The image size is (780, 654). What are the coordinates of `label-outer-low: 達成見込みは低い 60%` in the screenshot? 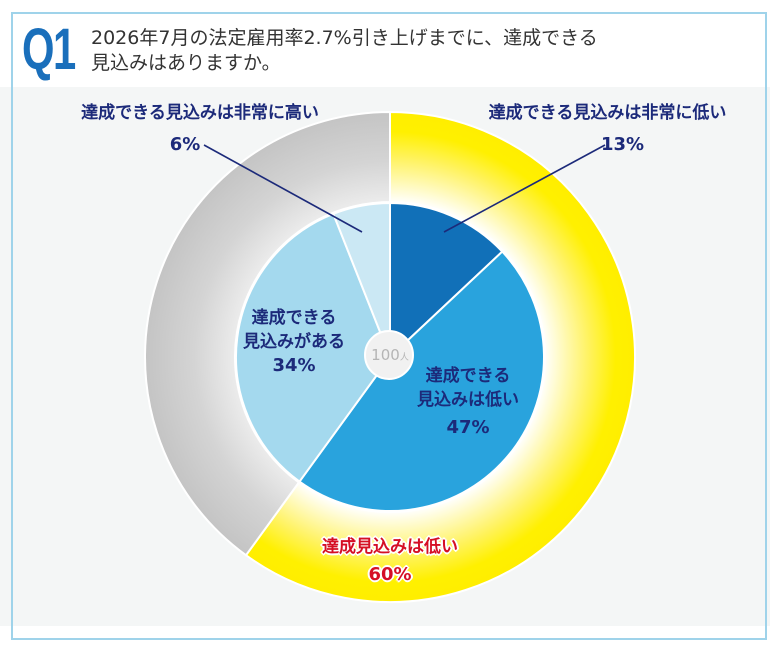 It's located at (390, 561).